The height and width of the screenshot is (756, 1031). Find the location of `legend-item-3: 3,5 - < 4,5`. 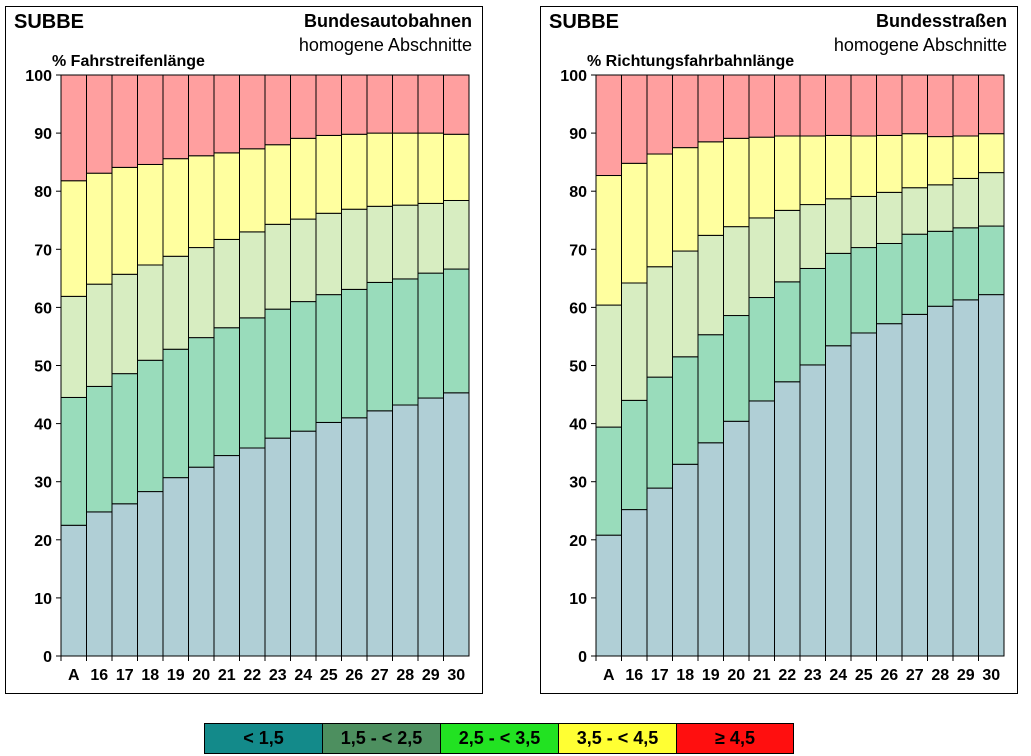

legend-item-3: 3,5 - < 4,5 is located at coordinates (618, 738).